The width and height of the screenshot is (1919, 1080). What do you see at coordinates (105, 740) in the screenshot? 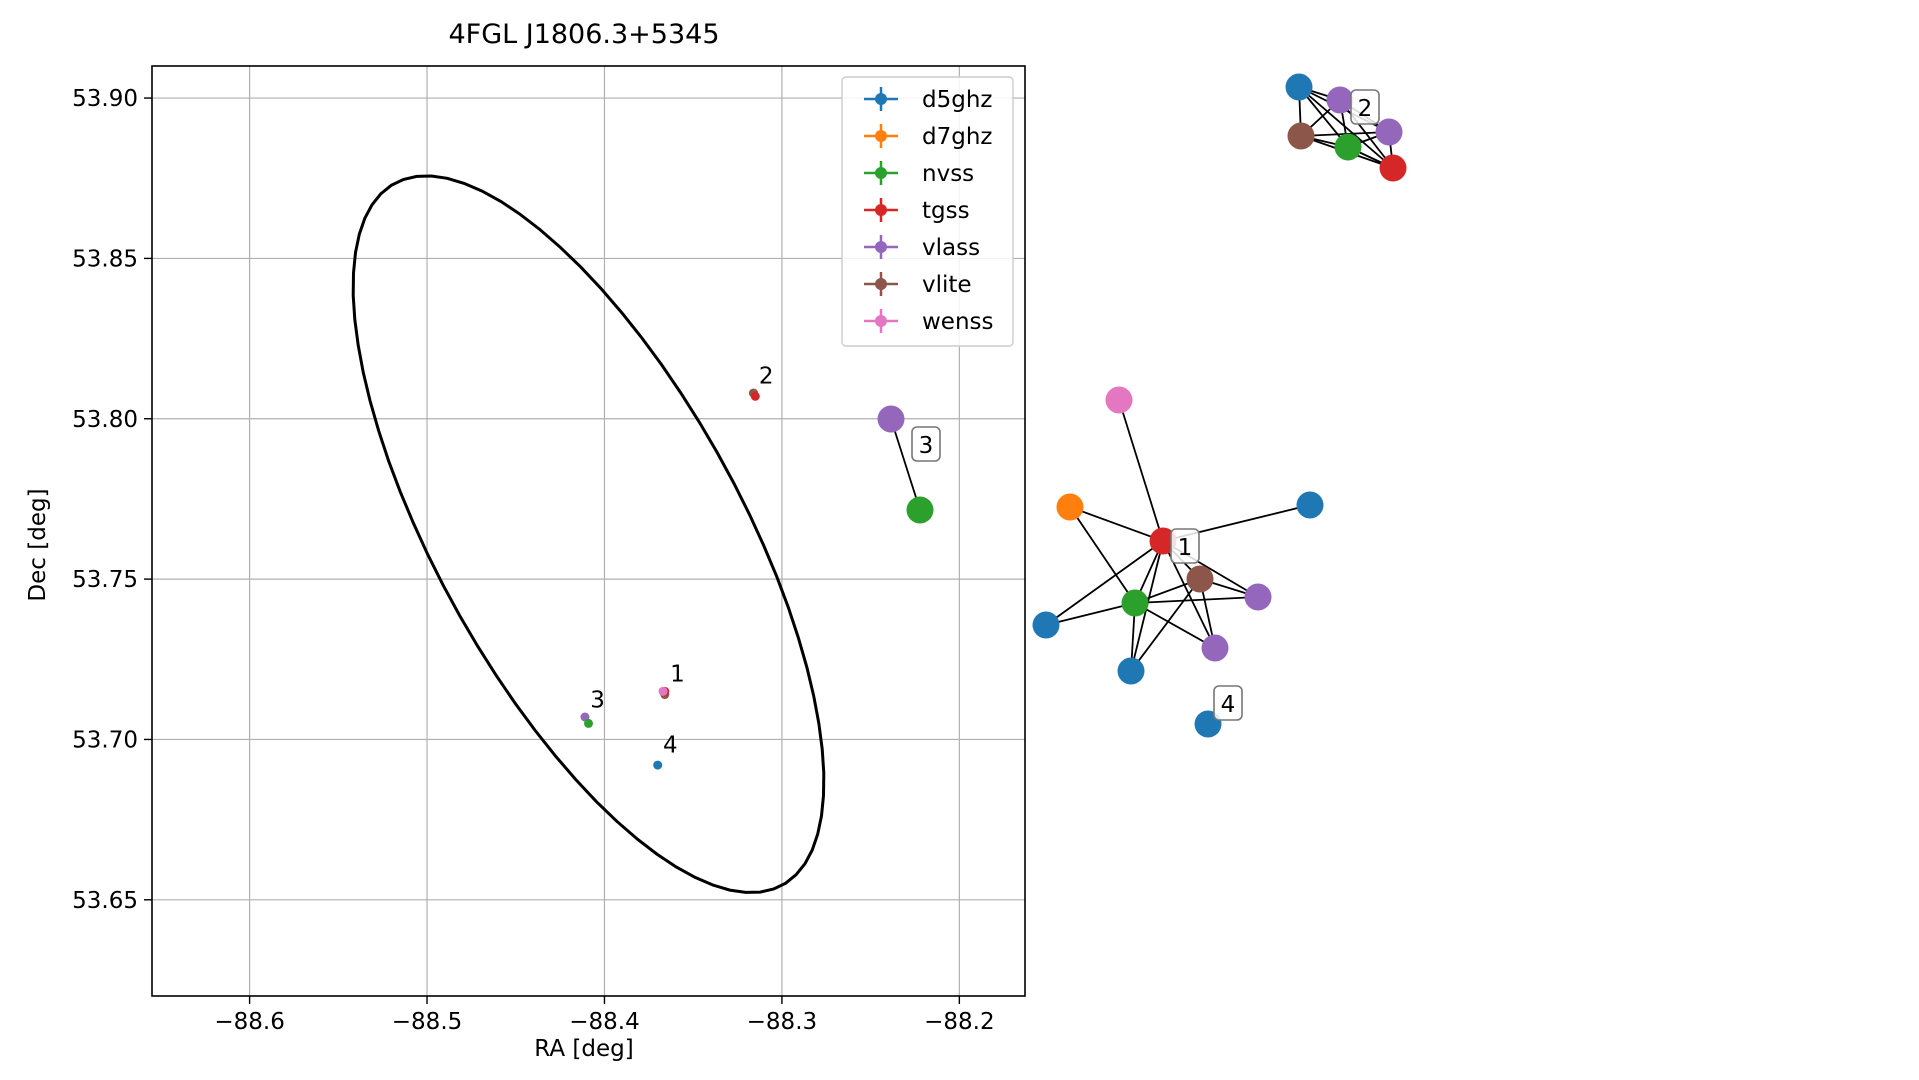
I see `y-tick-label: 53.70` at bounding box center [105, 740].